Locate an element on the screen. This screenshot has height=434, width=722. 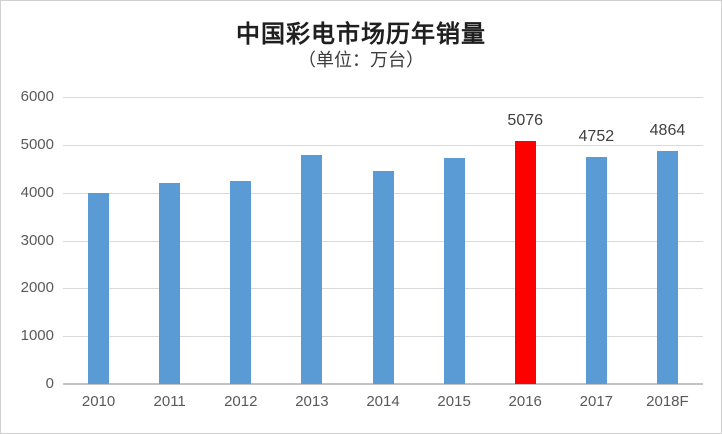
bar-2014 is located at coordinates (383, 277).